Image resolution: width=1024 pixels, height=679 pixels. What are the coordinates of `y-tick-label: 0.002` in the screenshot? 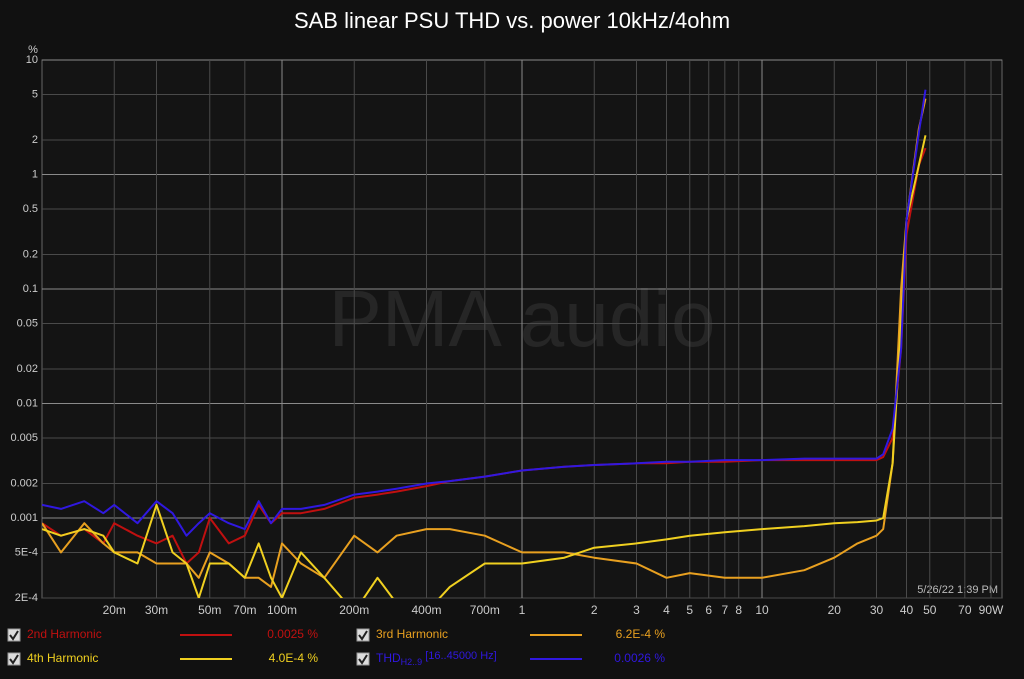 It's located at (24, 483).